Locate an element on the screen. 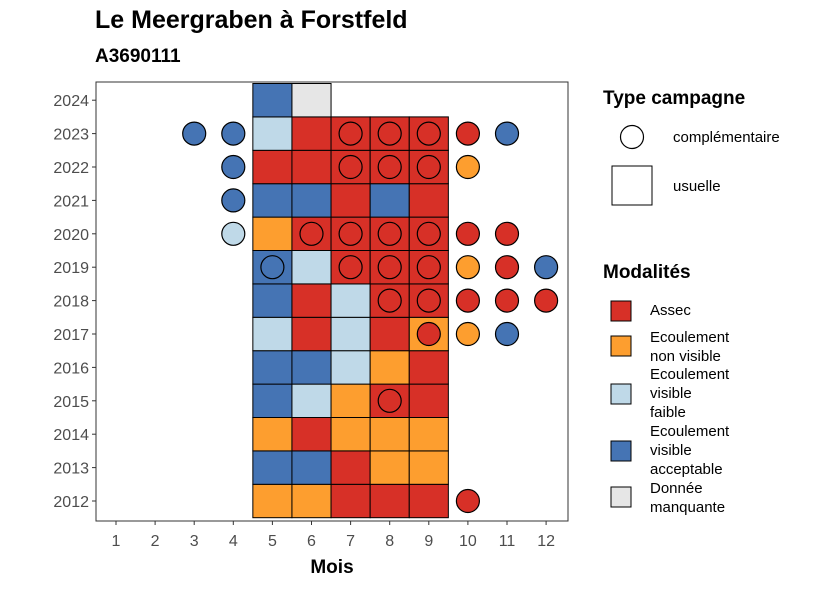 Image resolution: width=826 pixels, height=590 pixels. legend-type-title: Type campagne is located at coordinates (674, 98).